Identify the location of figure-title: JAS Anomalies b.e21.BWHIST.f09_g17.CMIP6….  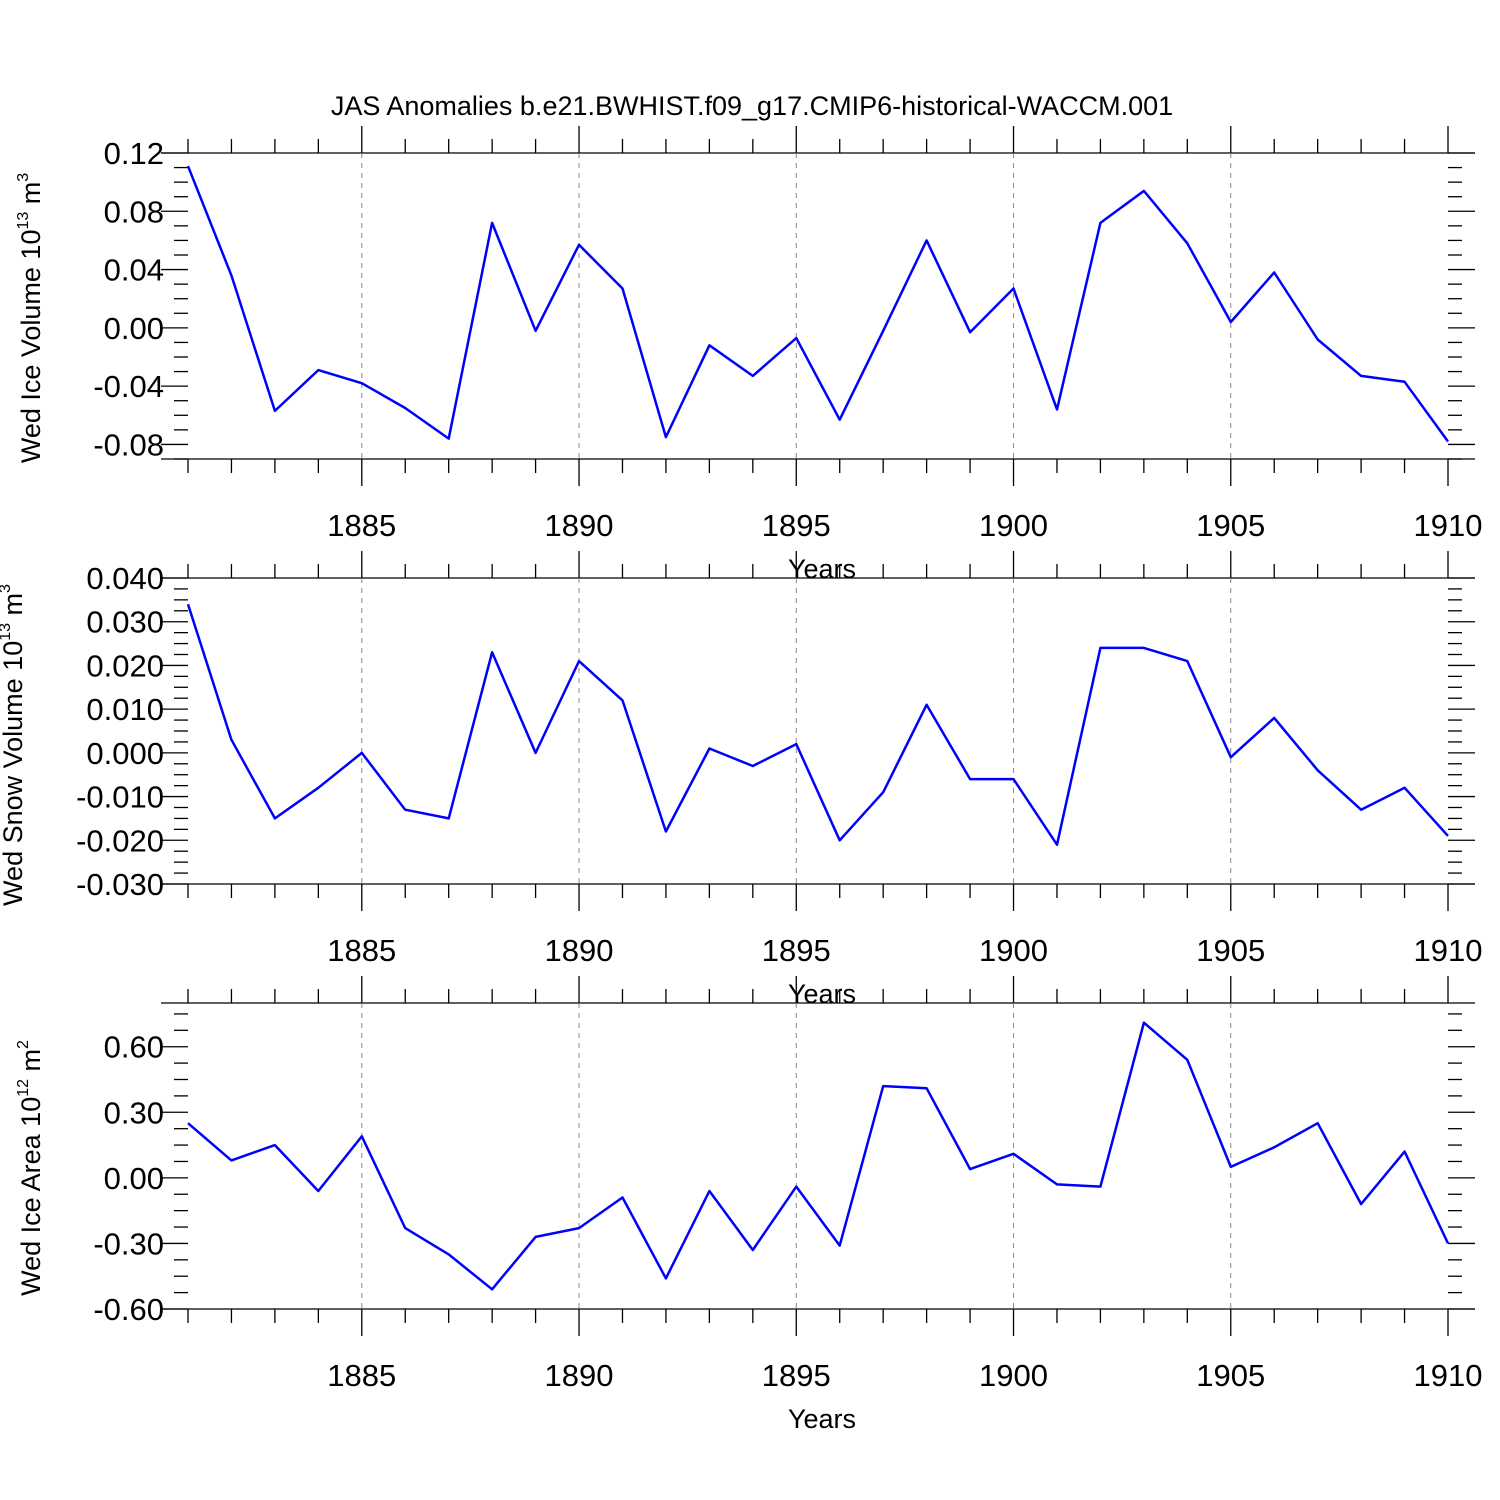
(752, 106).